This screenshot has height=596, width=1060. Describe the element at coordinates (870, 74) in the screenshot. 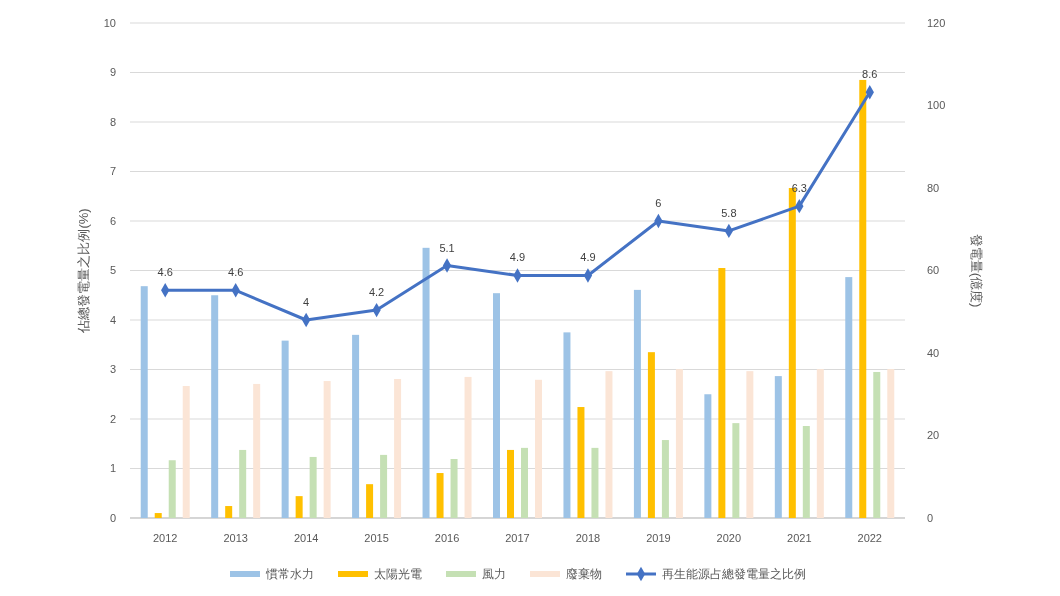

I see `data-label: 8.6` at that location.